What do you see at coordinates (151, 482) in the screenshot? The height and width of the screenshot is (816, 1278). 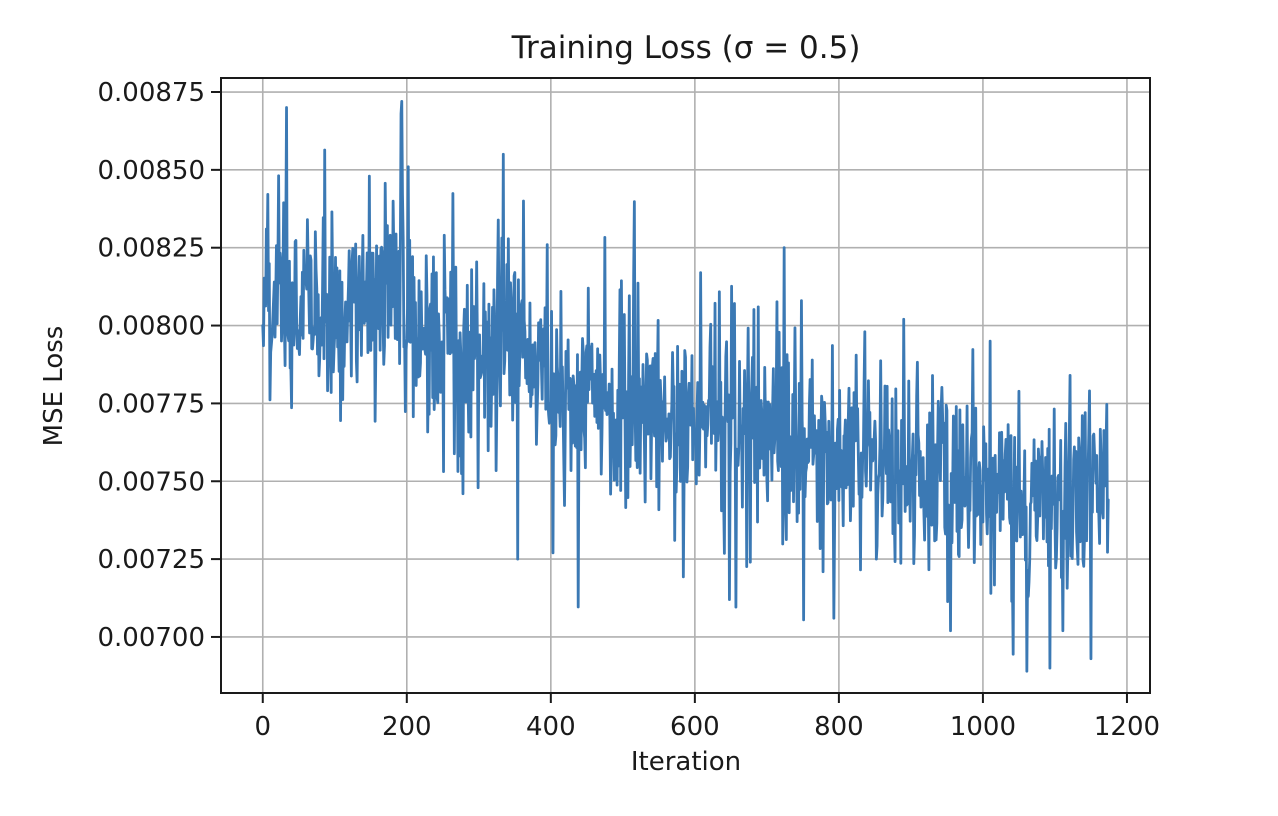 I see `y-tick-label: 0.00750` at bounding box center [151, 482].